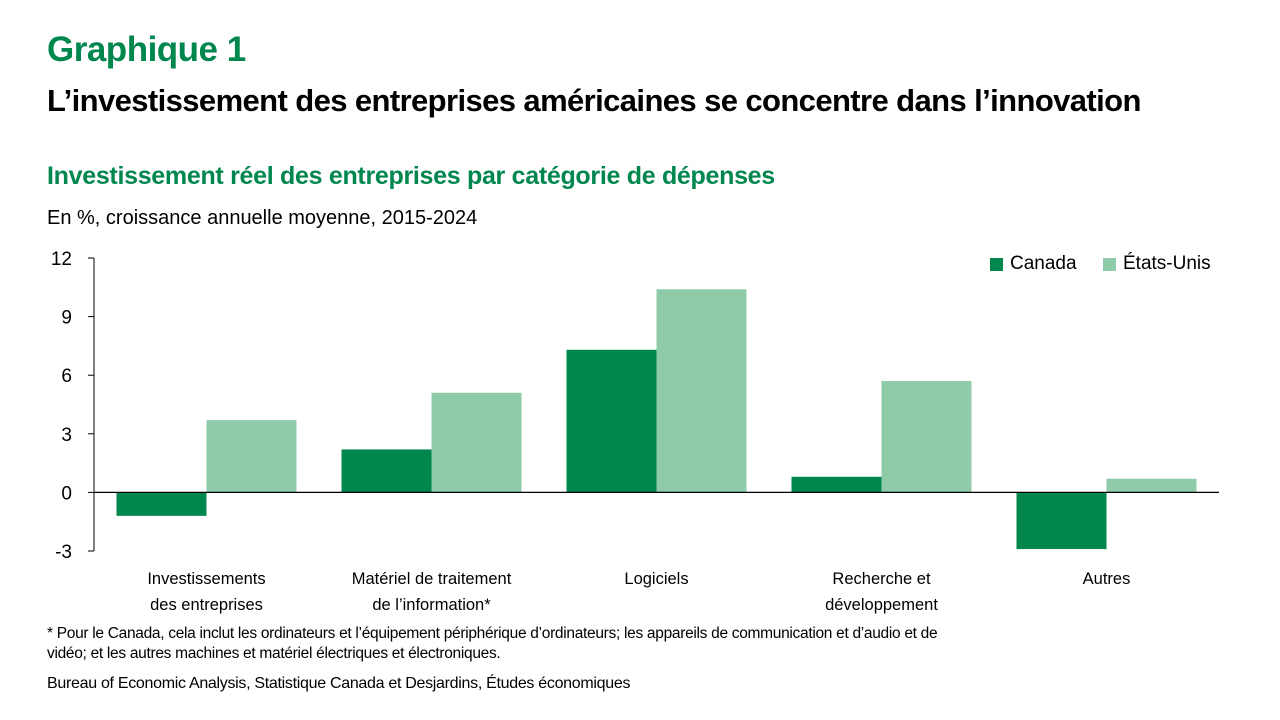  I want to click on x-tick-label: des entreprises, so click(206, 605).